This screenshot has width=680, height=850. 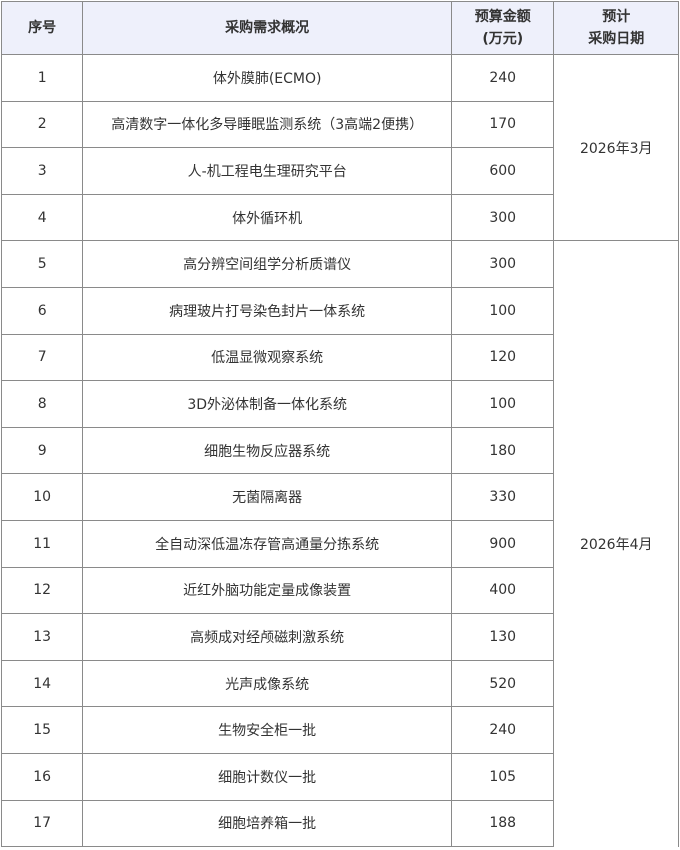 I want to click on cell-desc: 高清数字一体化多导睡眠监测系统（3高端2便携）, so click(x=267, y=124).